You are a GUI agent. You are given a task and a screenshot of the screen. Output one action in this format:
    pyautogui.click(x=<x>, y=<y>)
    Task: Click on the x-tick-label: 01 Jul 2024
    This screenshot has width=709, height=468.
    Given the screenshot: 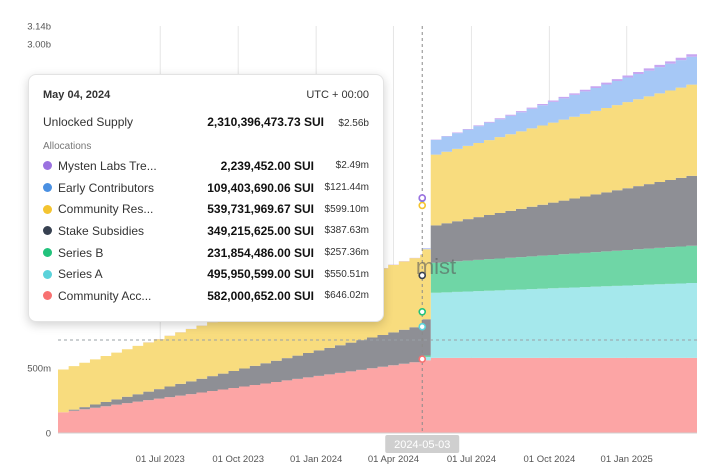 What is the action you would take?
    pyautogui.click(x=471, y=459)
    